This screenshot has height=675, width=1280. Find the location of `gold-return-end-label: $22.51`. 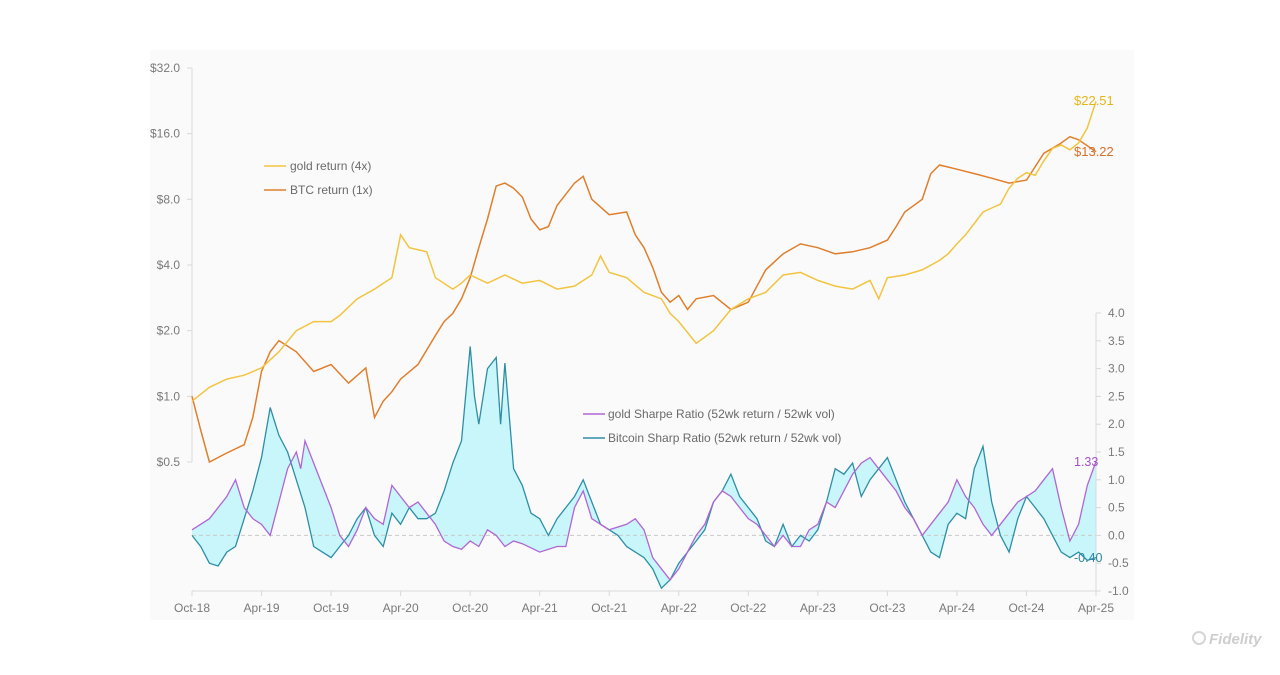

gold-return-end-label: $22.51 is located at coordinates (1094, 100).